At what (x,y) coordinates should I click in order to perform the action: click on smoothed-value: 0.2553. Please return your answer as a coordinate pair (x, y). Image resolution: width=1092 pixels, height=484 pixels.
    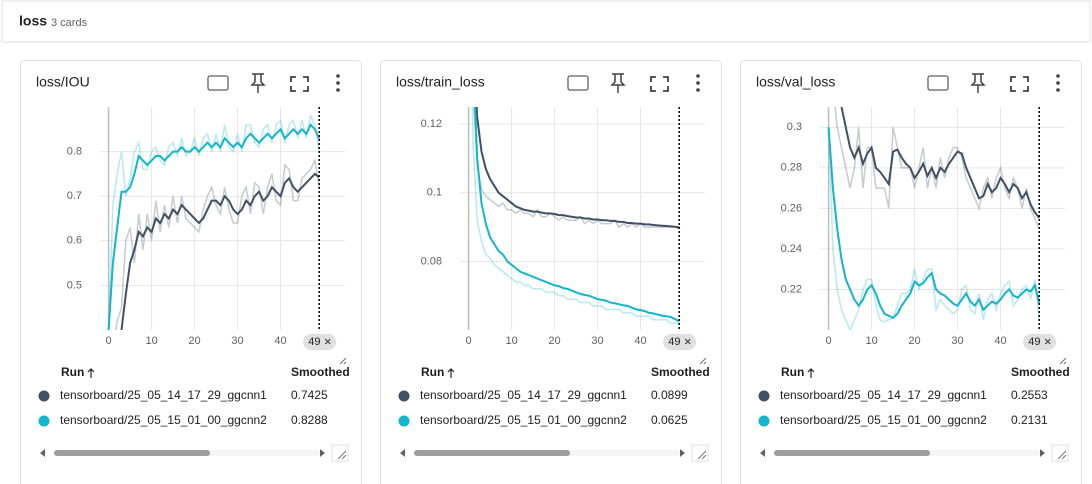
    Looking at the image, I should click on (1029, 395).